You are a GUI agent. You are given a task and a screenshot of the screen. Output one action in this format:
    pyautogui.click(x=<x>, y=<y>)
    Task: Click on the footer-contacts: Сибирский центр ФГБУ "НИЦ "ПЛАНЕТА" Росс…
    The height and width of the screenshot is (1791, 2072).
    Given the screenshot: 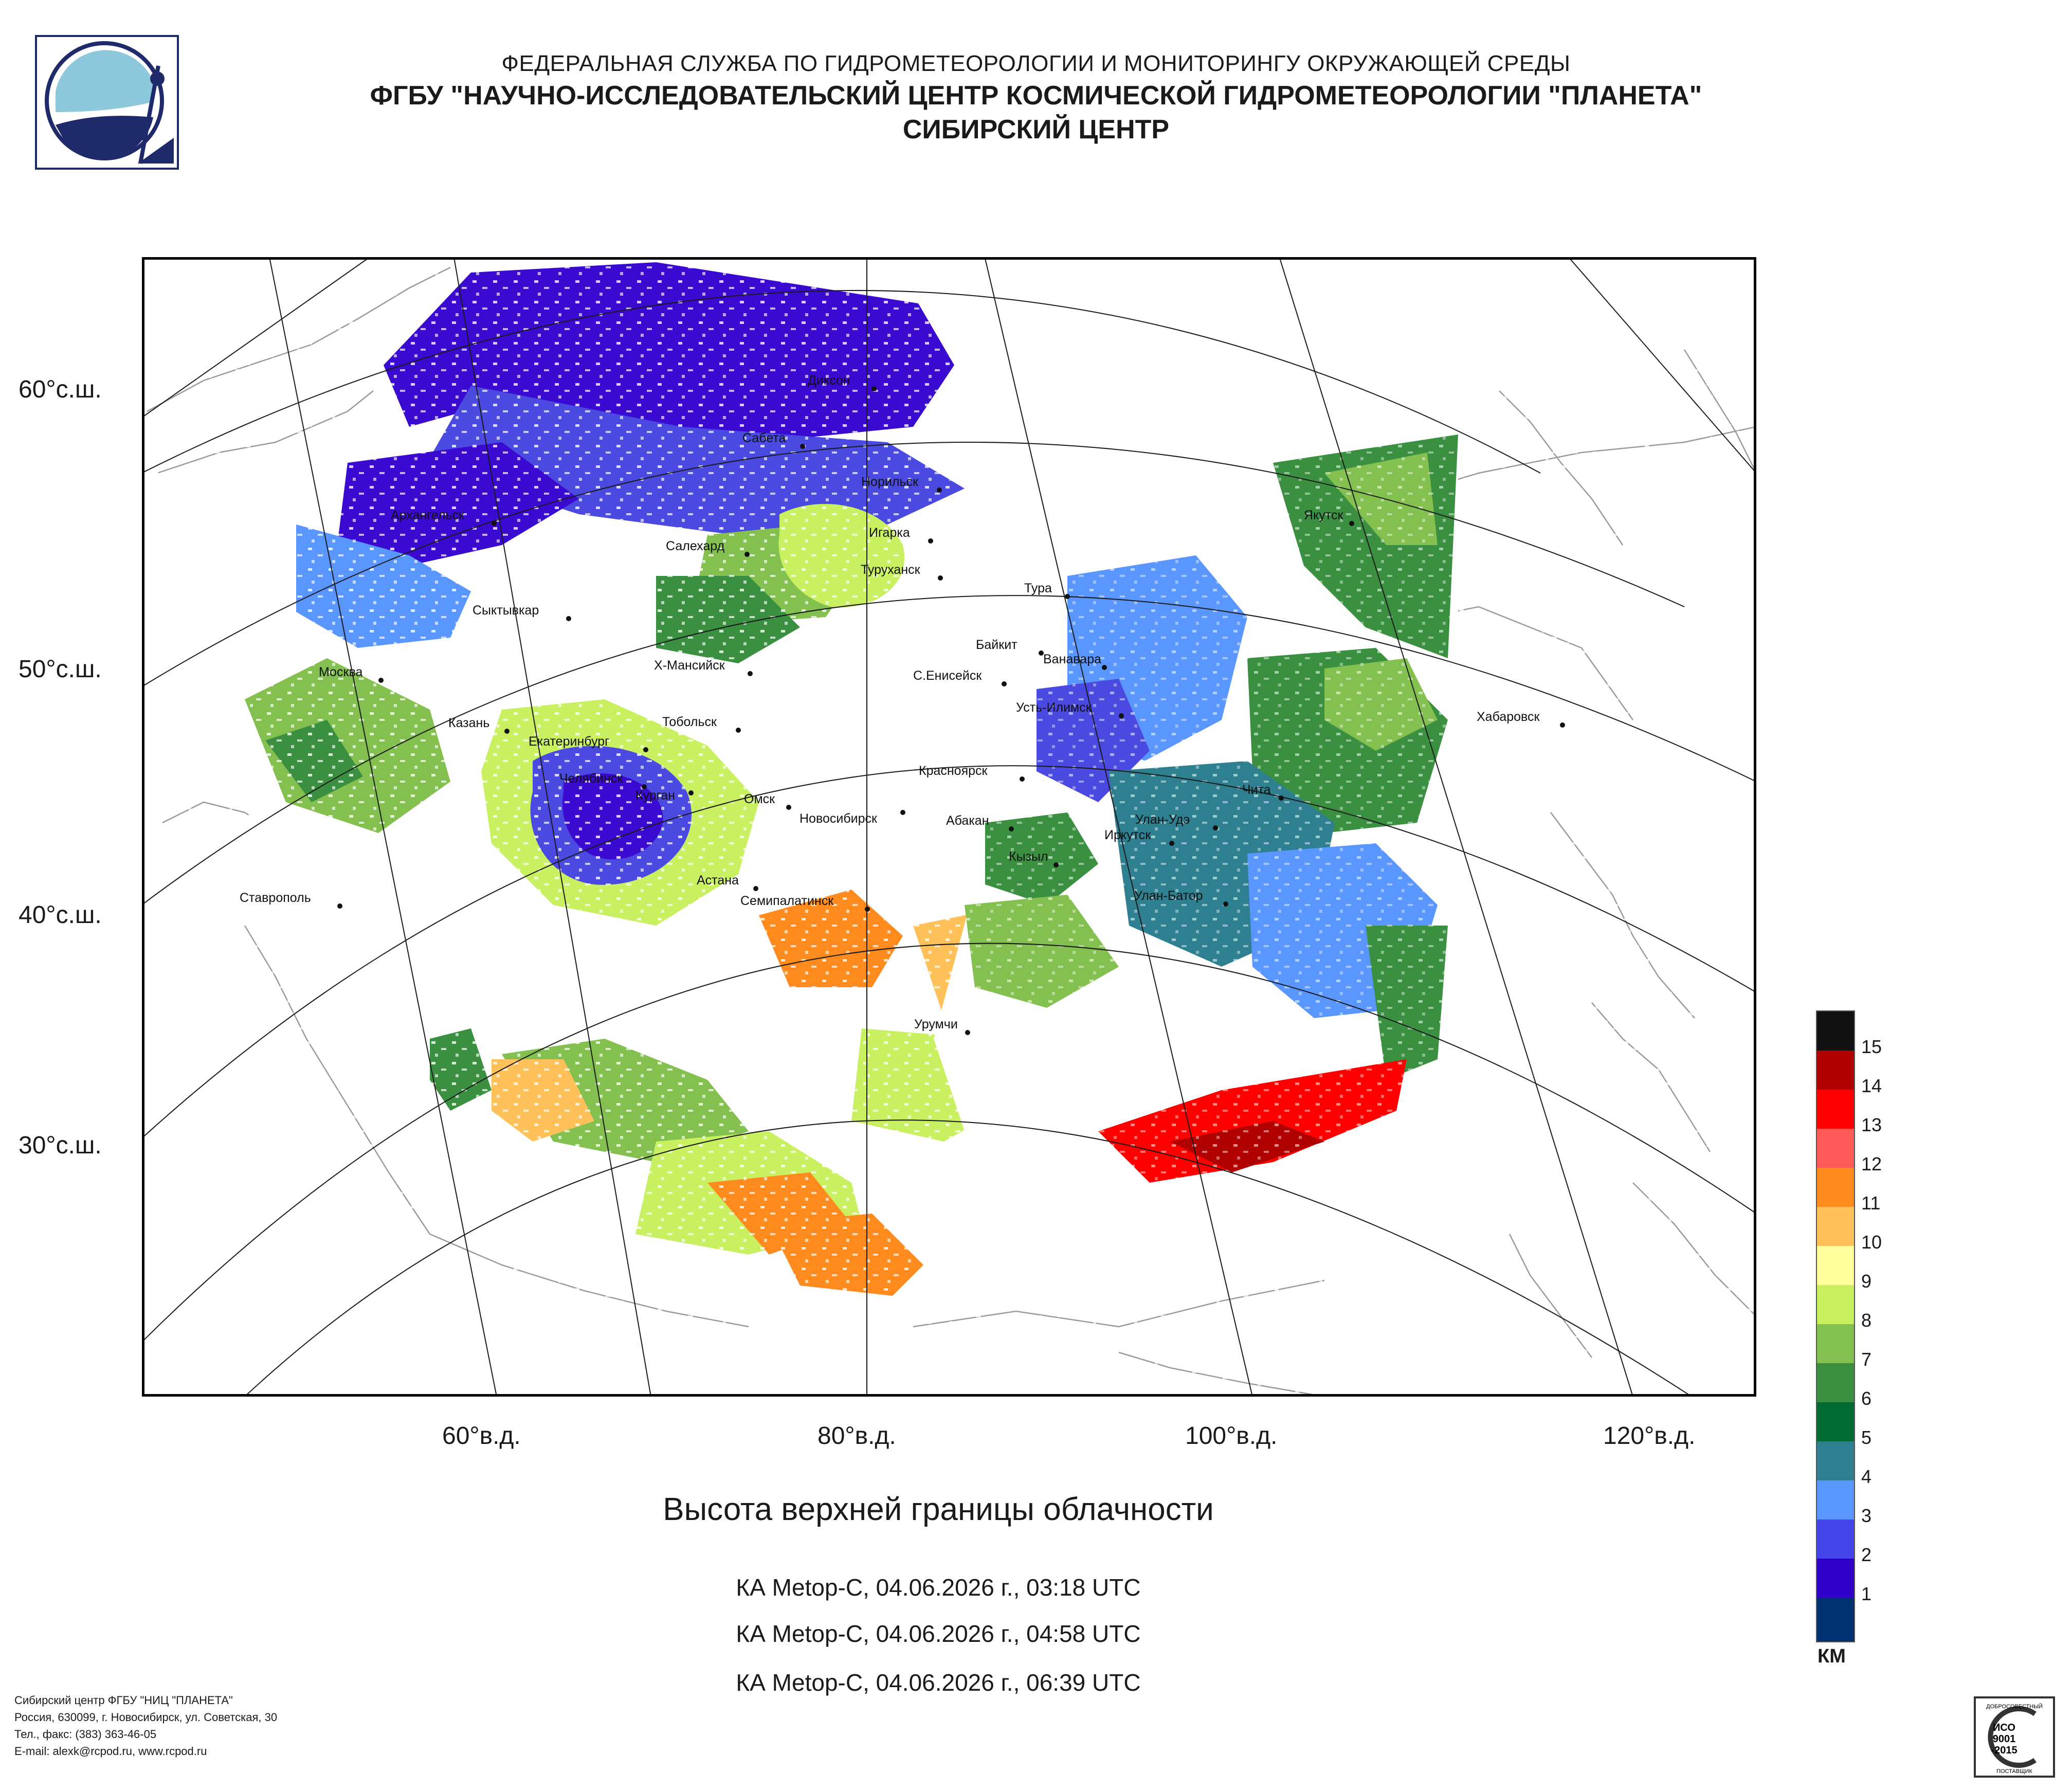 What is the action you would take?
    pyautogui.click(x=145, y=1726)
    